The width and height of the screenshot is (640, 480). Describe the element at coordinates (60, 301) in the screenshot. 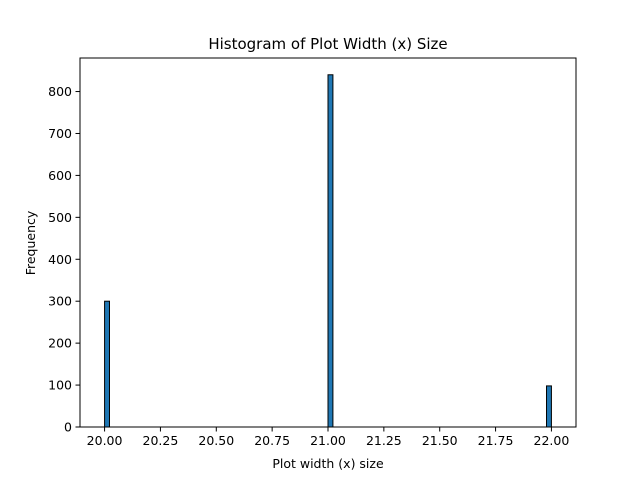

I see `y-tick-label: 300` at that location.